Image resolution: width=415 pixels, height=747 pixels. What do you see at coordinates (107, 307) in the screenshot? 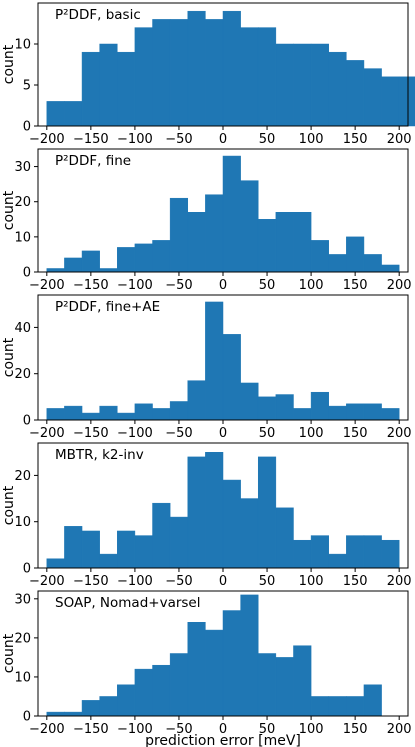
I see `panel-annotation: P²DDF, fine+AE` at bounding box center [107, 307].